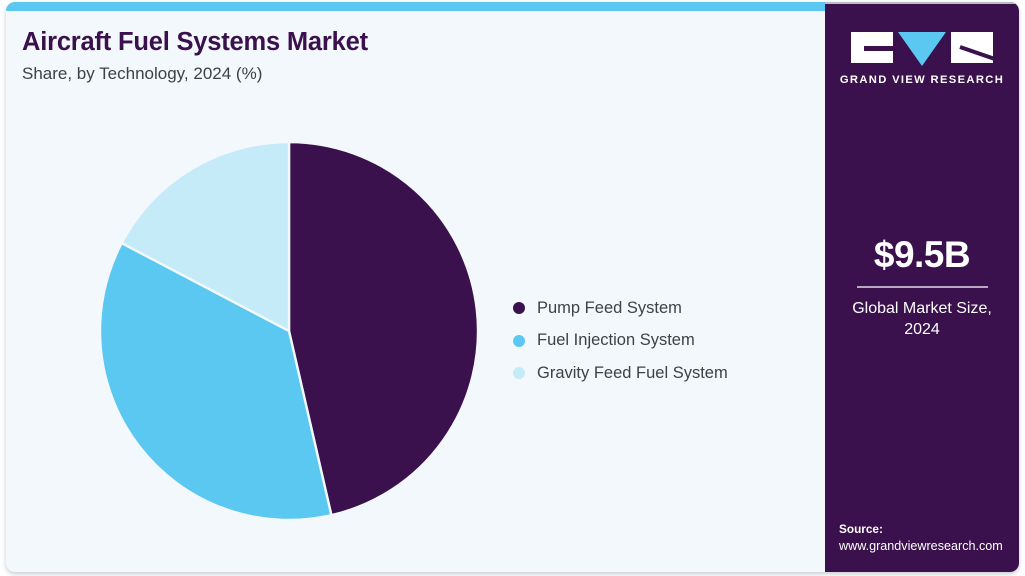 The width and height of the screenshot is (1025, 576). Describe the element at coordinates (632, 372) in the screenshot. I see `legend-item-label: Gravity Feed Fuel System` at that location.